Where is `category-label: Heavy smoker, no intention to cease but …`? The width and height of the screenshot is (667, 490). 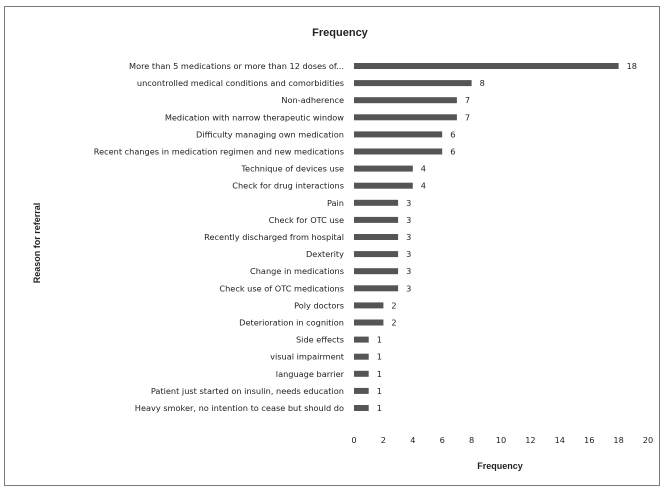
category-label: Heavy smoker, no intention to cease but … is located at coordinates (239, 408).